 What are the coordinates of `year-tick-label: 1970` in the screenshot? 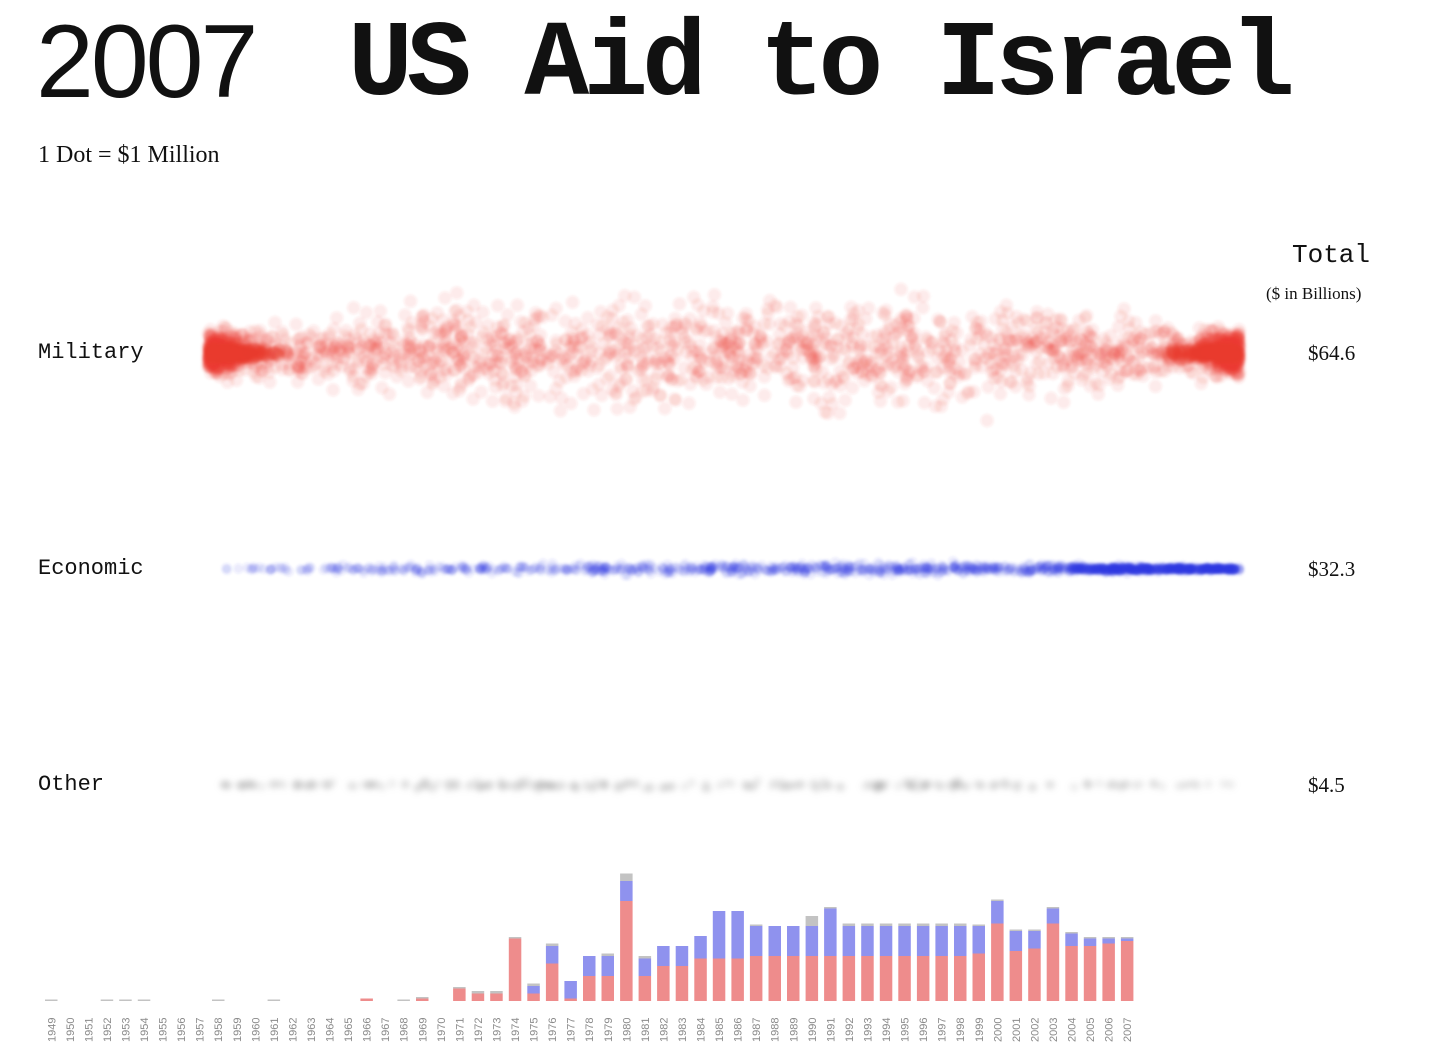 It's located at (442, 1030).